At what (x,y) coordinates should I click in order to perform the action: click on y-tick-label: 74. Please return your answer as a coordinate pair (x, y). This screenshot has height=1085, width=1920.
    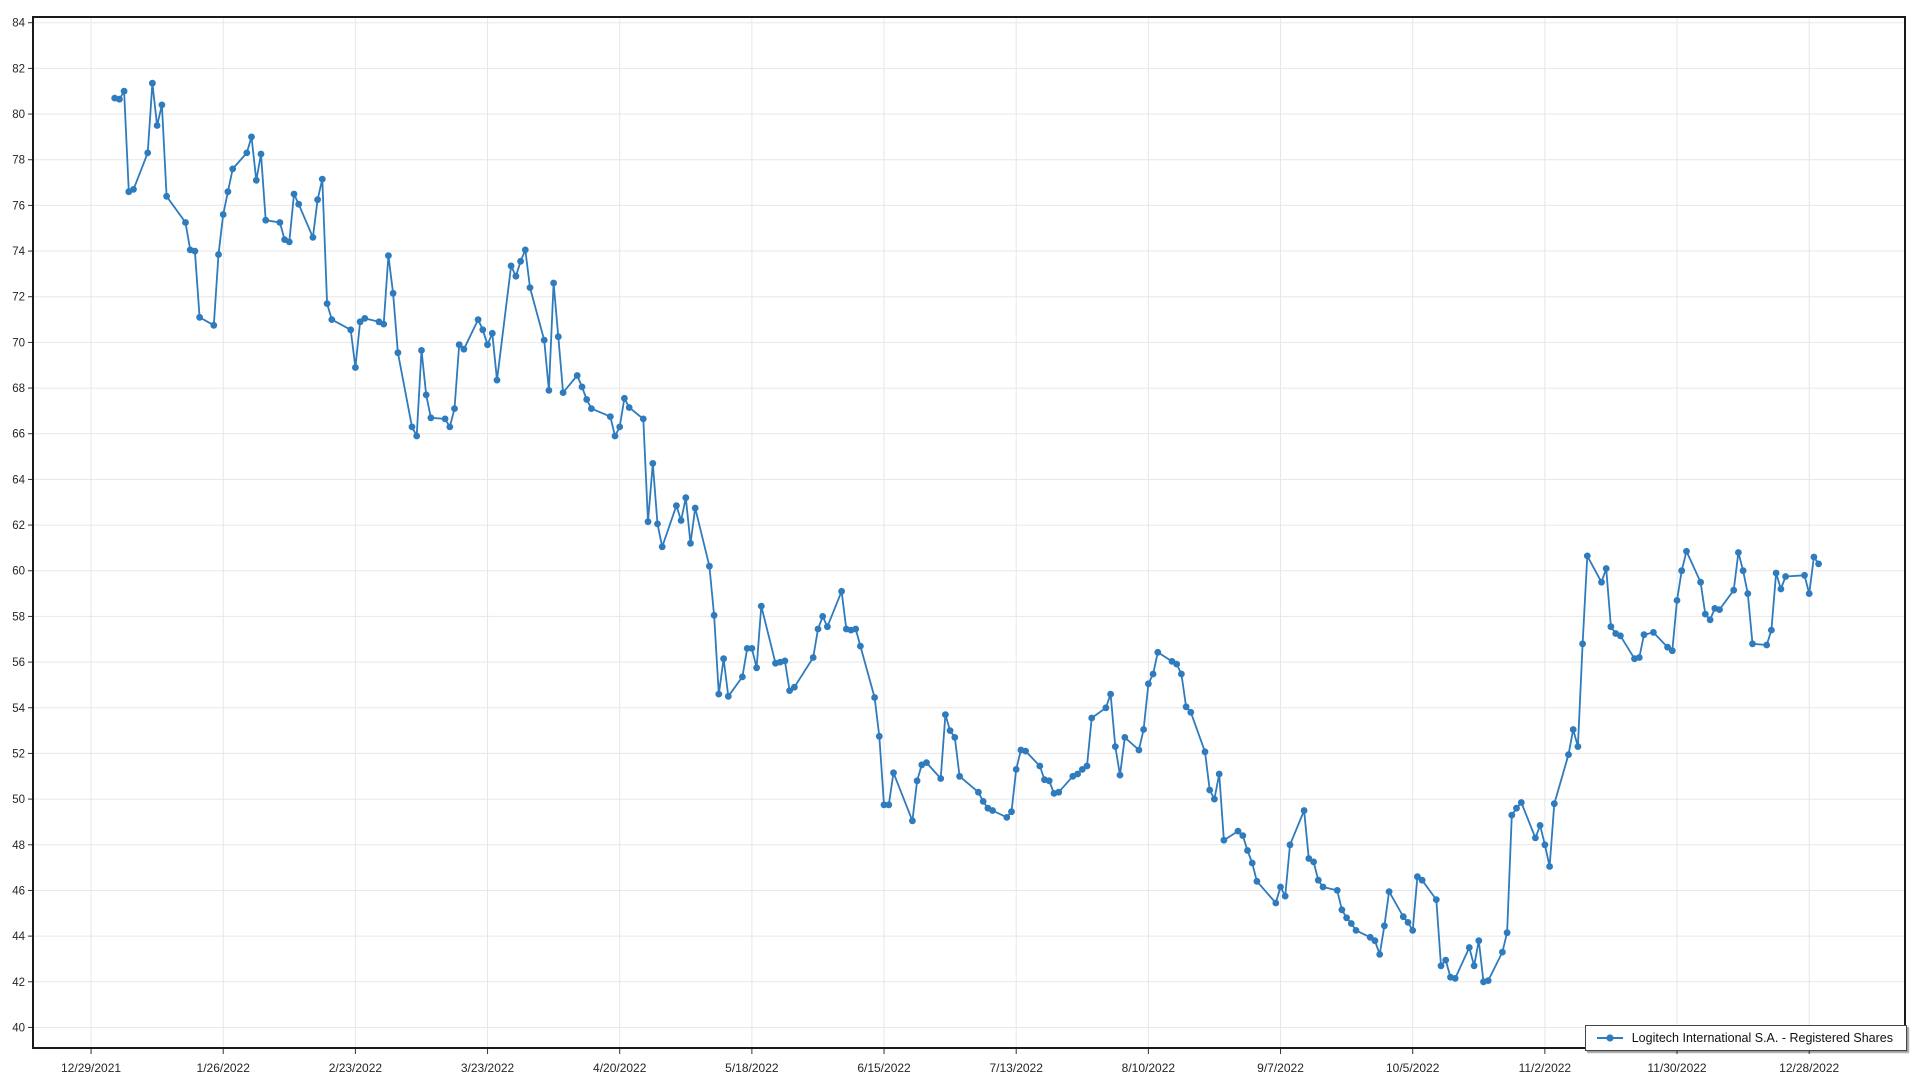
    Looking at the image, I should click on (18, 252).